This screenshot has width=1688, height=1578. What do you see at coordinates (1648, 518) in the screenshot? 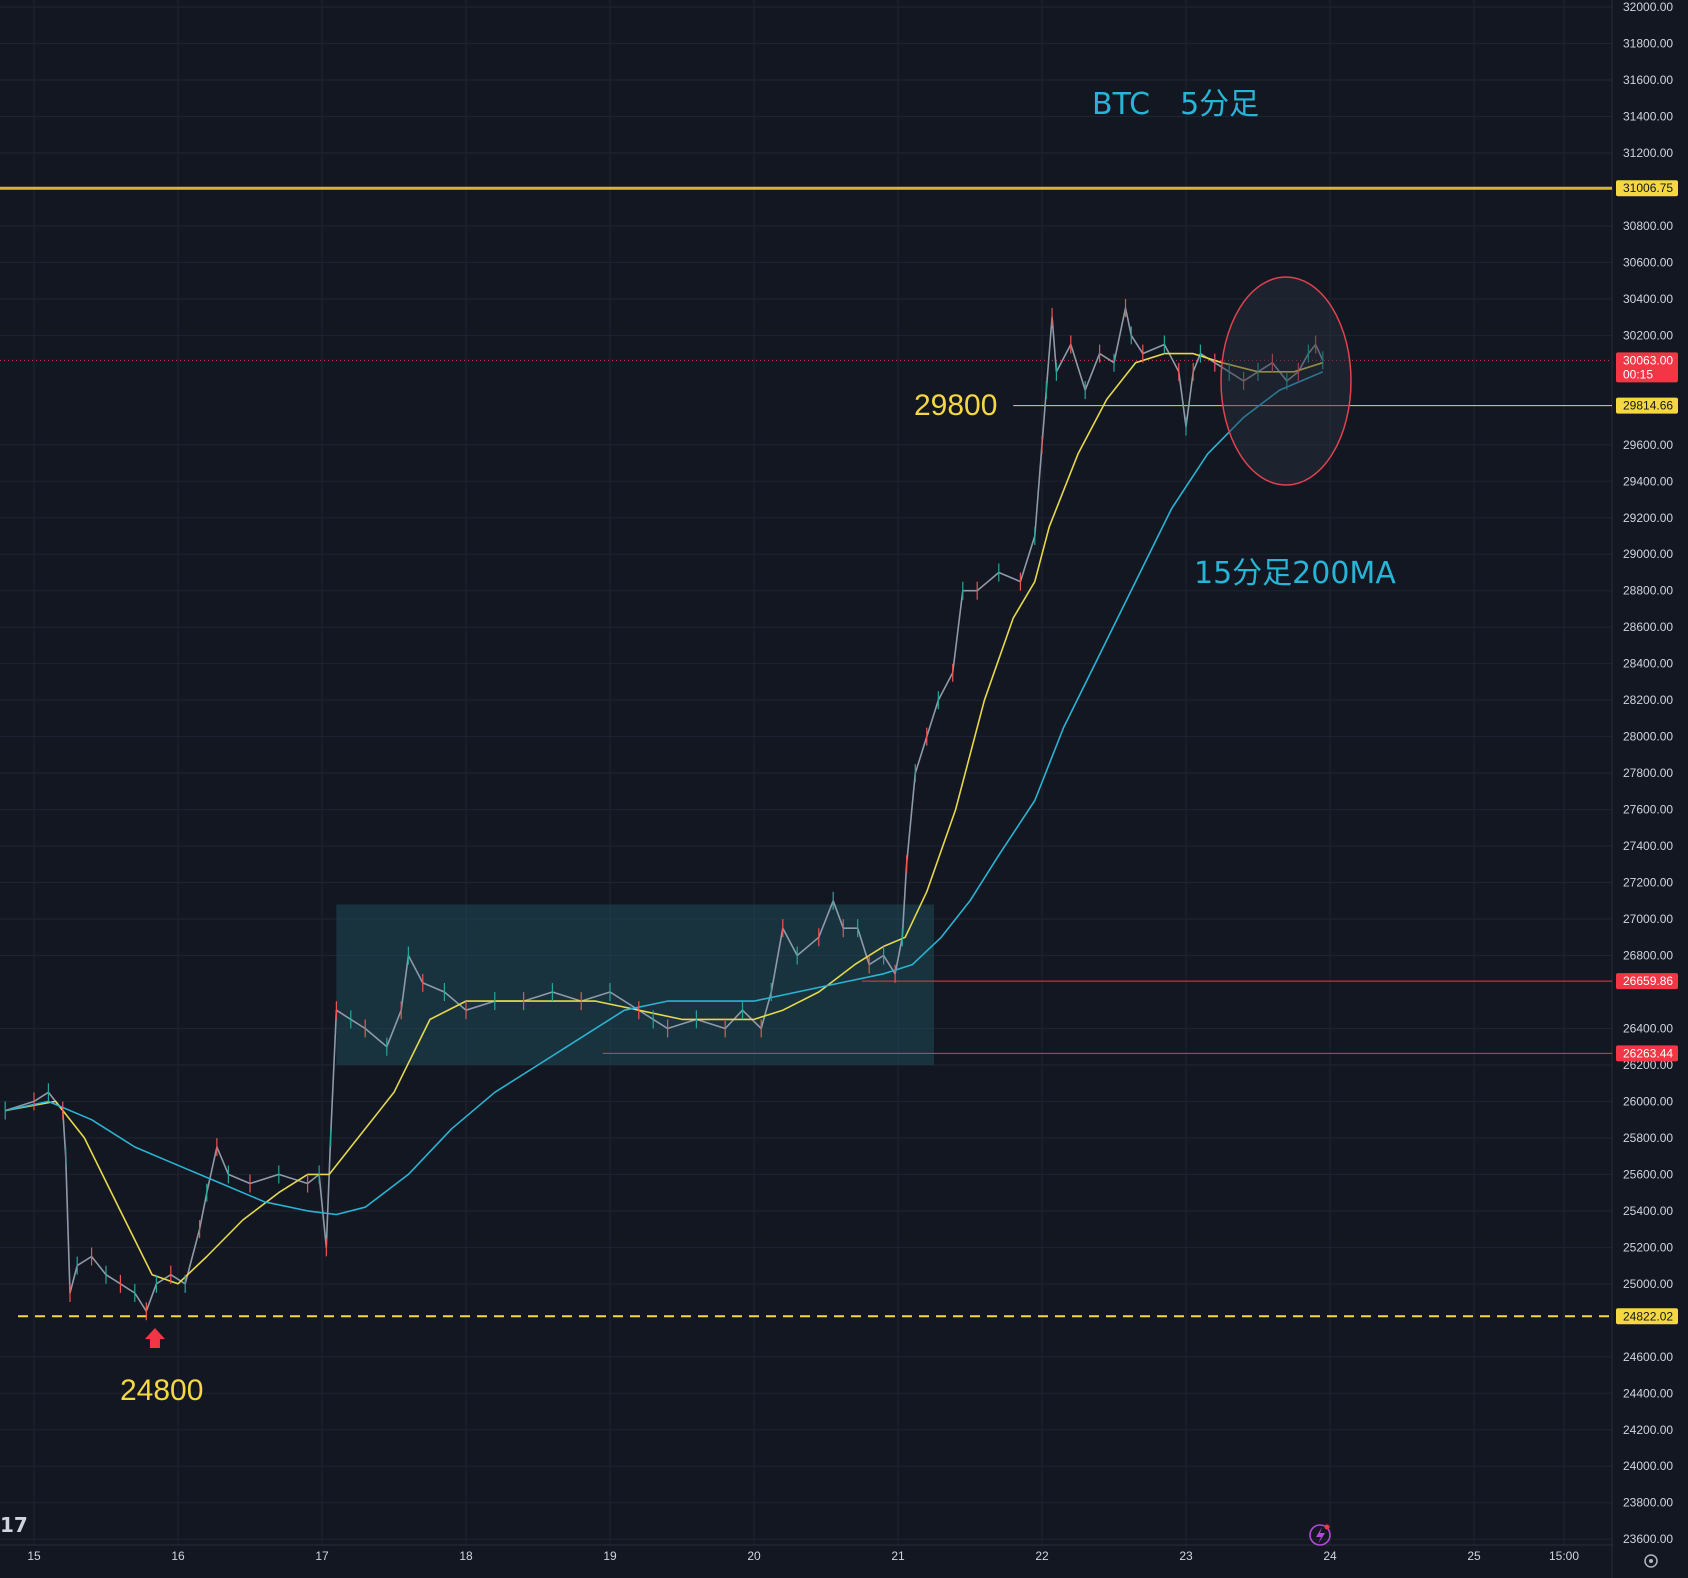
I see `y-tick-label-26: 29200.00` at bounding box center [1648, 518].